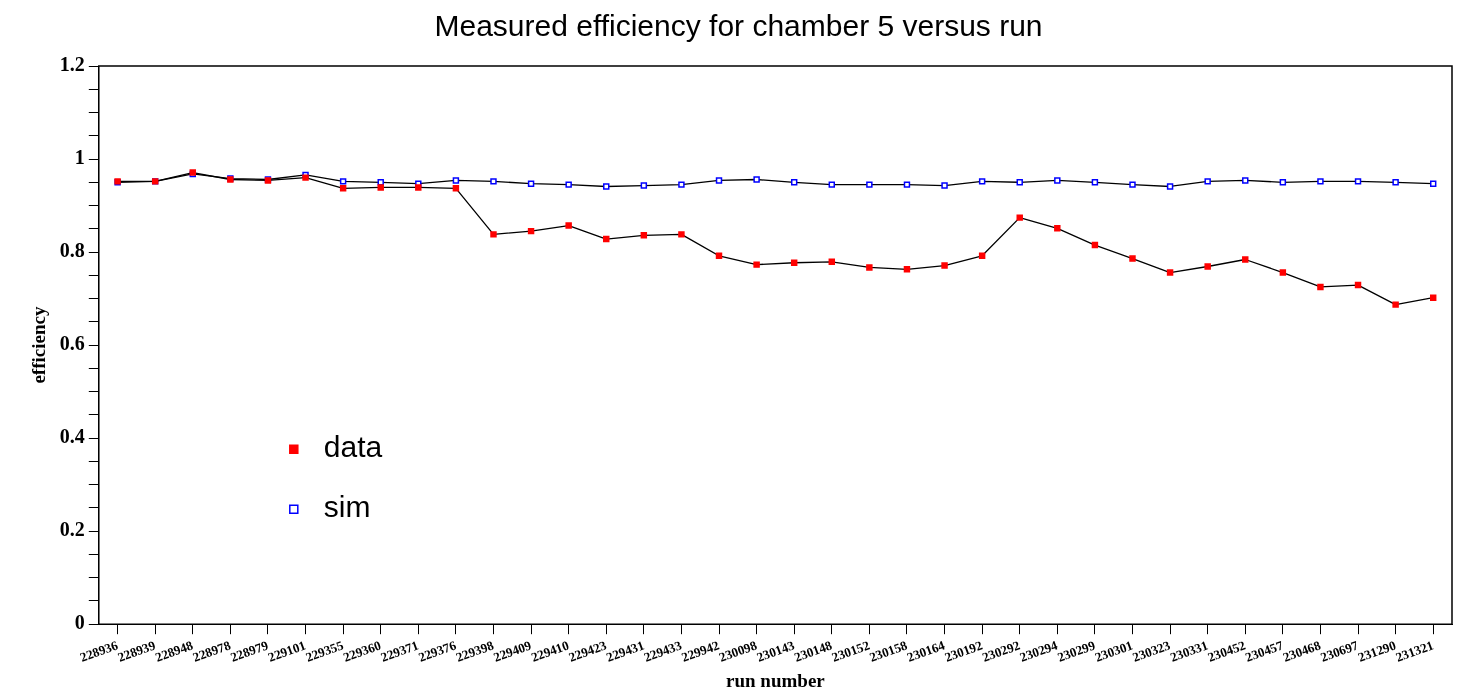 This screenshot has height=693, width=1482. I want to click on legend-label: data, so click(353, 447).